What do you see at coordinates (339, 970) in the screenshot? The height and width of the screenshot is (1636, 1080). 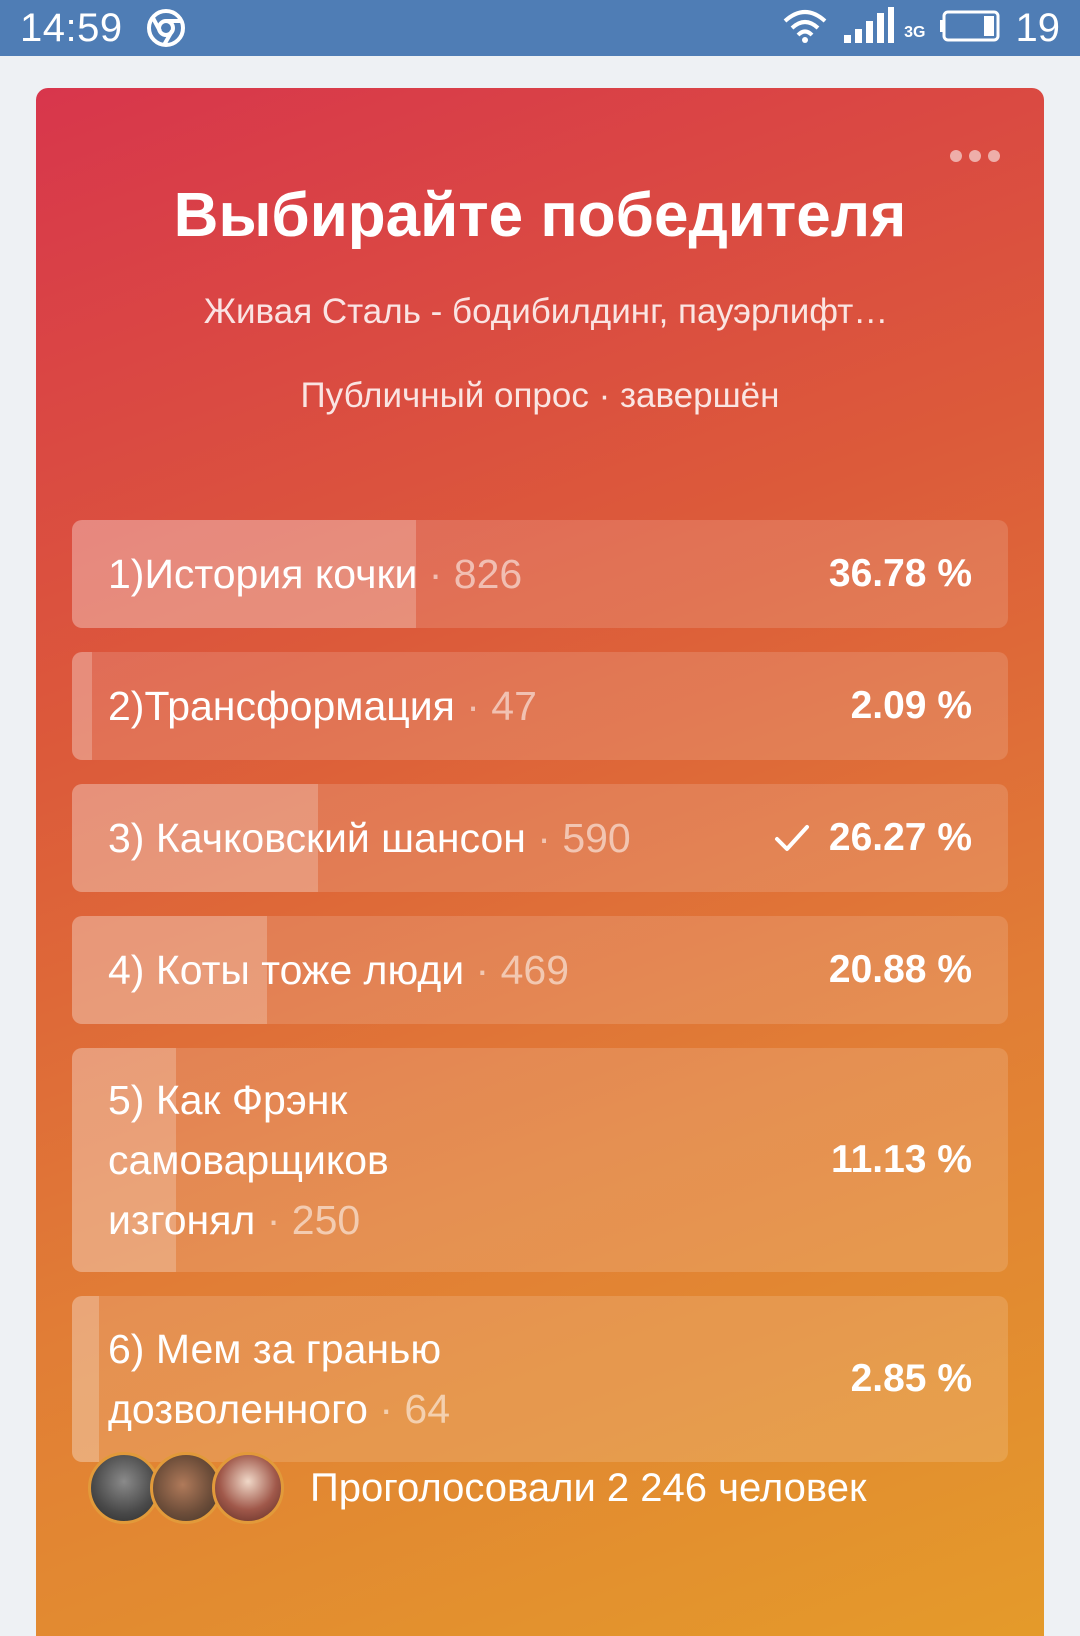 I see `poll-option-label: 4) Коты тоже люди · 469` at bounding box center [339, 970].